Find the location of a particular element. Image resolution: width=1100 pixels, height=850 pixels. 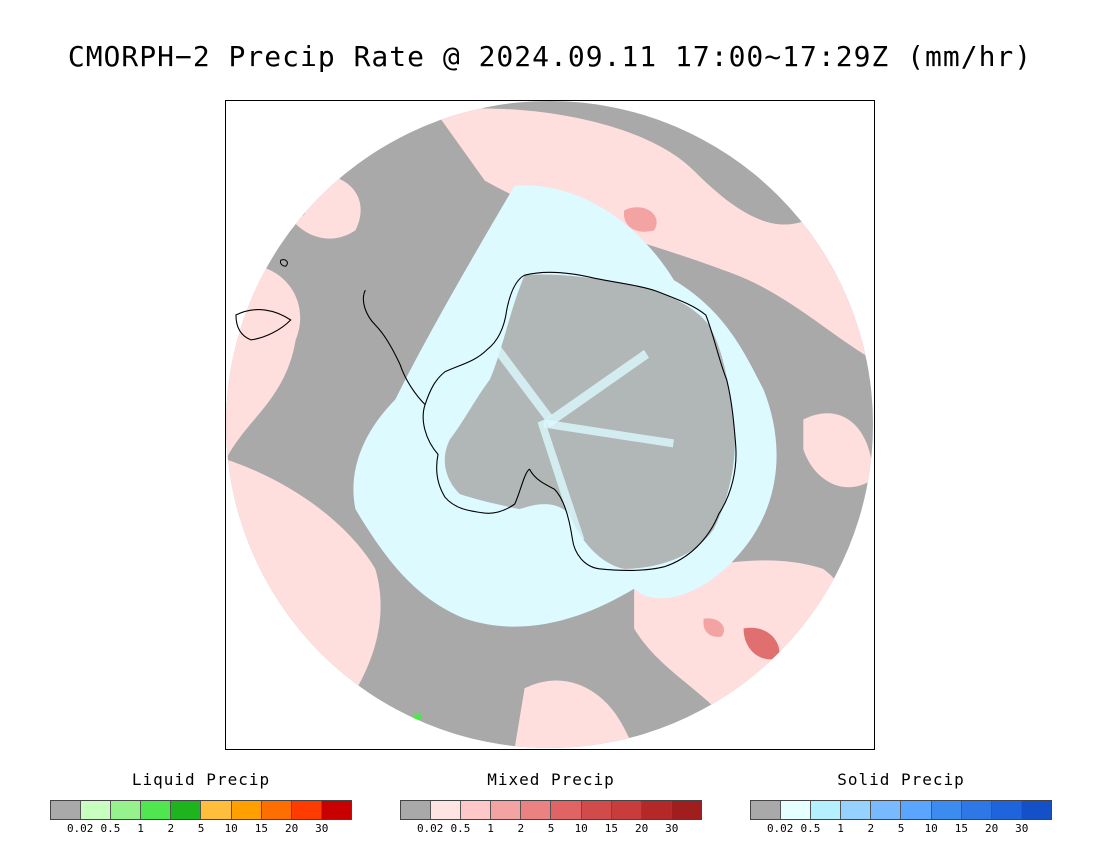

legend-mixed-precip: Mixed Precip 0.02 0.5 1 2 5 10 15 20 30 is located at coordinates (551, 802).